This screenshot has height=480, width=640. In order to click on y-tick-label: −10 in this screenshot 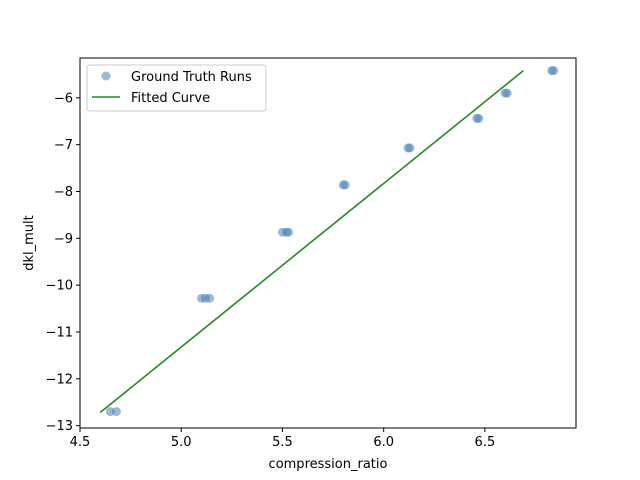, I will do `click(59, 286)`.